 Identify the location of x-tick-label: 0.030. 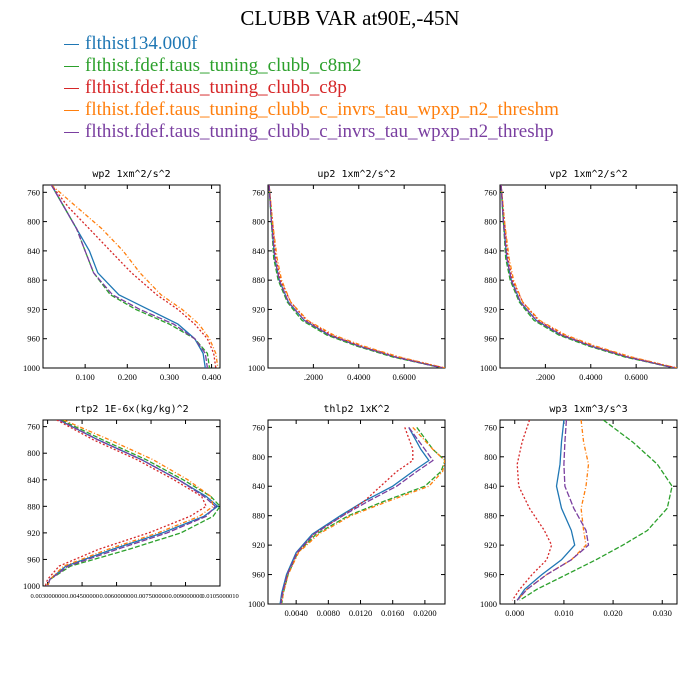
(662, 613).